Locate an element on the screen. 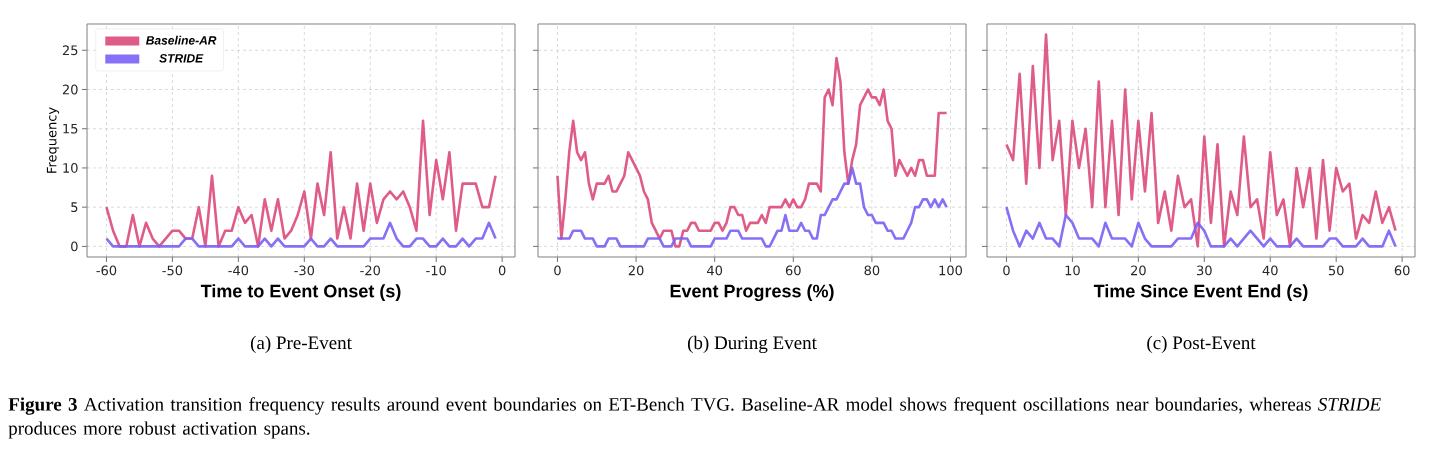 Image resolution: width=1442 pixels, height=465 pixels. x-tick-label: 100 is located at coordinates (951, 270).